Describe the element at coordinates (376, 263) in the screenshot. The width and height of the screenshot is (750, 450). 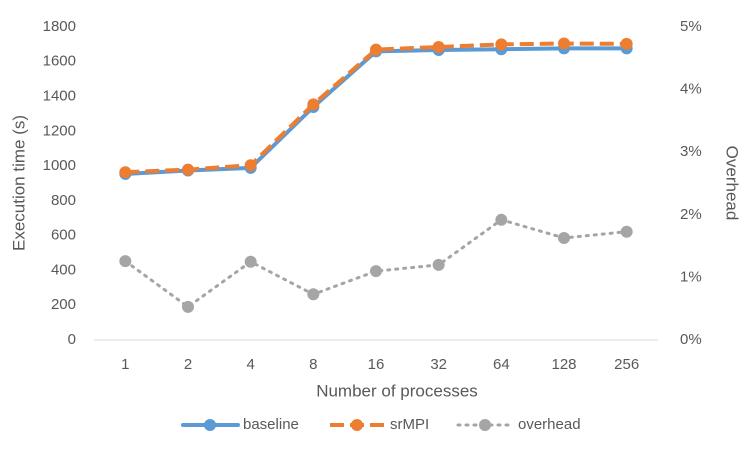
I see `series-line` at that location.